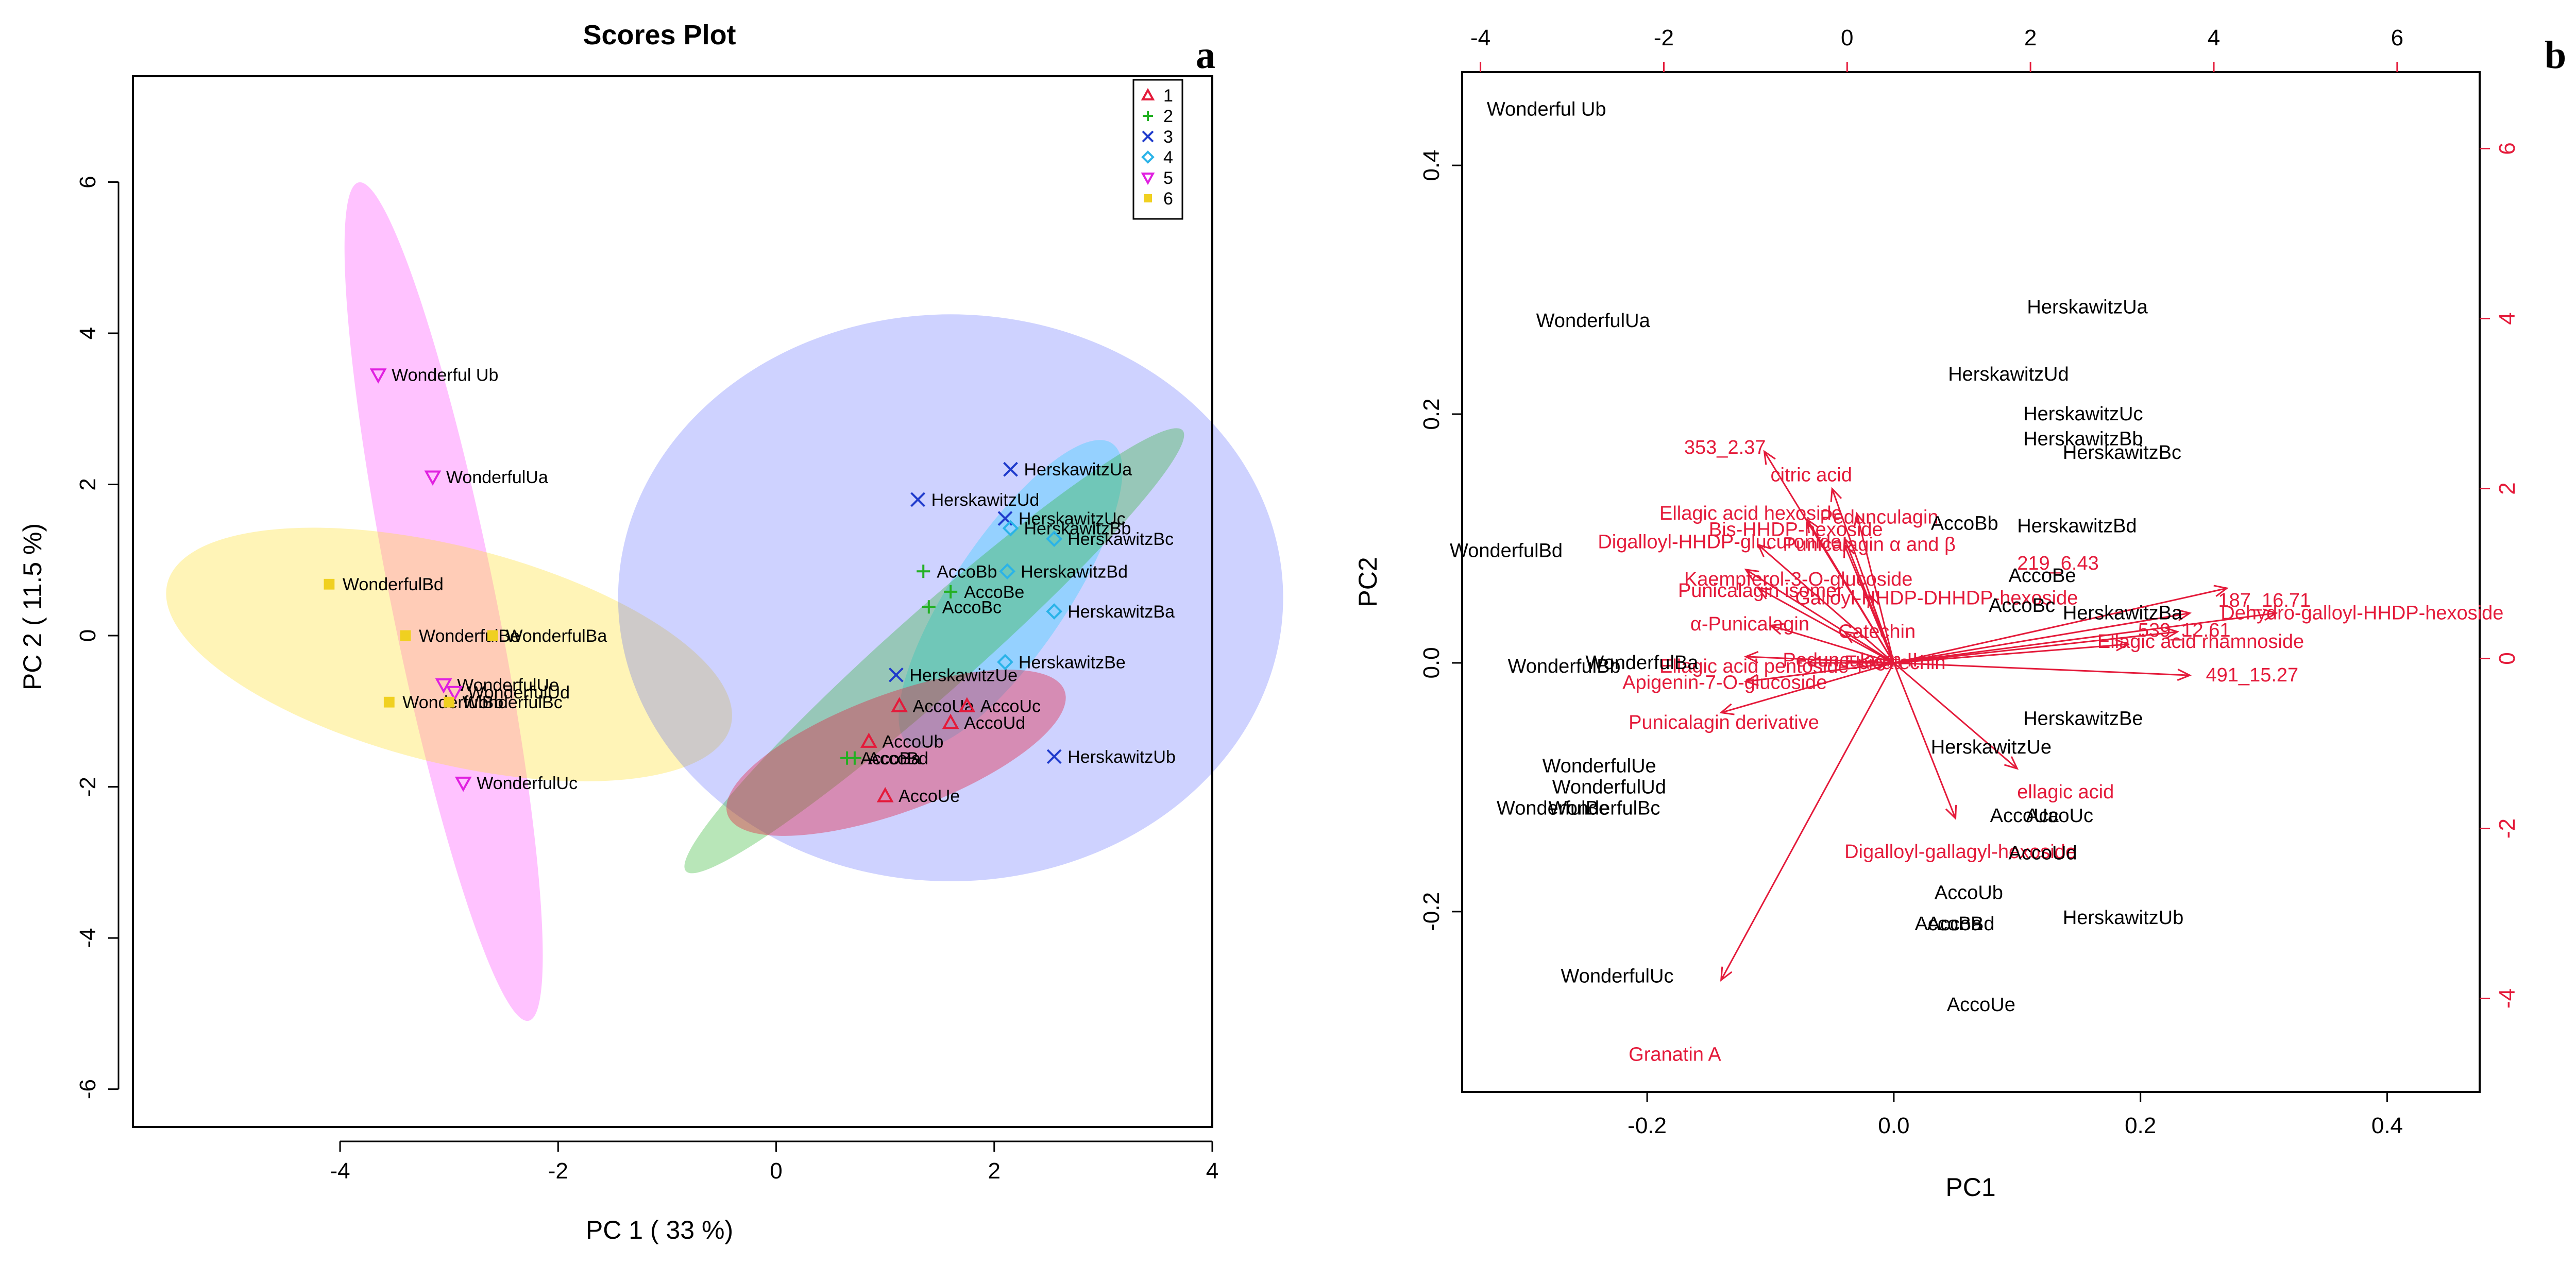  Describe the element at coordinates (957, 572) in the screenshot. I see `score-point: AccoBb` at that location.